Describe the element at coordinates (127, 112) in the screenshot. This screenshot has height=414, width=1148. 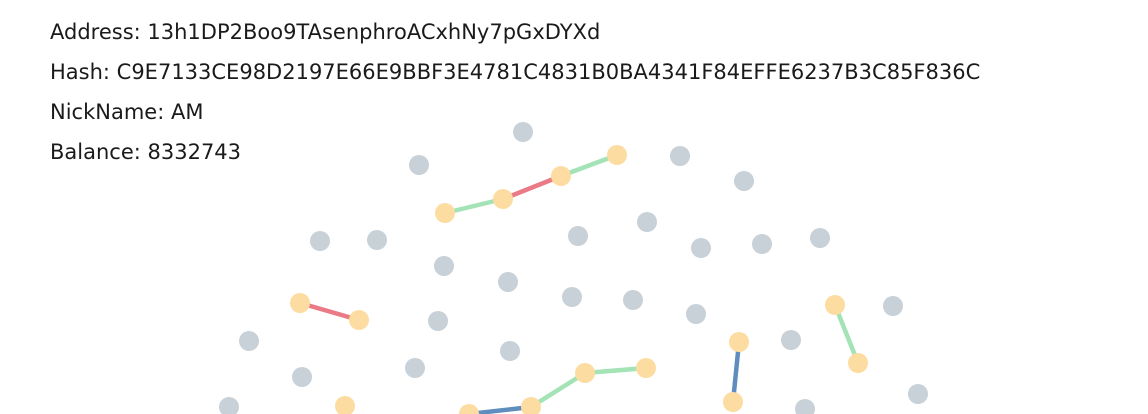
I see `nickname-label: NickName: AM` at that location.